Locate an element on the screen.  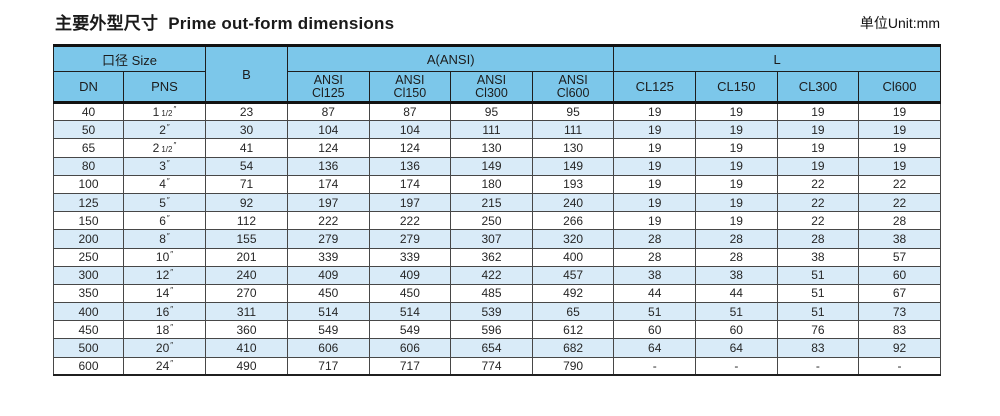
cell-l-cl150: 51 is located at coordinates (736, 312).